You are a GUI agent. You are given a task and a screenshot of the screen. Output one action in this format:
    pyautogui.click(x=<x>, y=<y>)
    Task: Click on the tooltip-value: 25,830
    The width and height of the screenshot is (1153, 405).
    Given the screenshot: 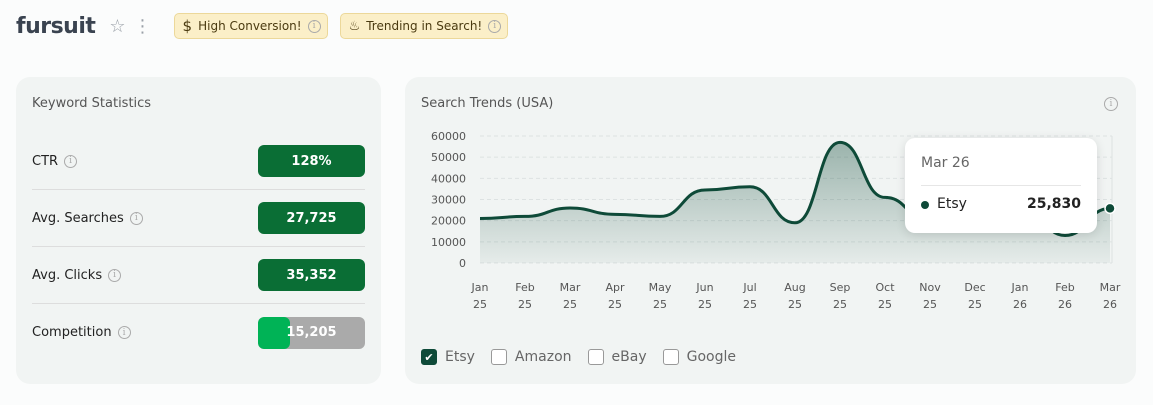 What is the action you would take?
    pyautogui.click(x=1053, y=204)
    